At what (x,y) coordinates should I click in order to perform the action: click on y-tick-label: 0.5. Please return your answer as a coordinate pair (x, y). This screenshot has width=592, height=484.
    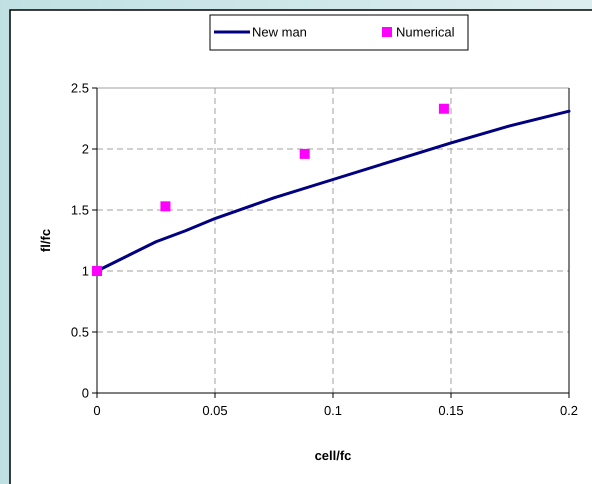
    Looking at the image, I should click on (79, 332).